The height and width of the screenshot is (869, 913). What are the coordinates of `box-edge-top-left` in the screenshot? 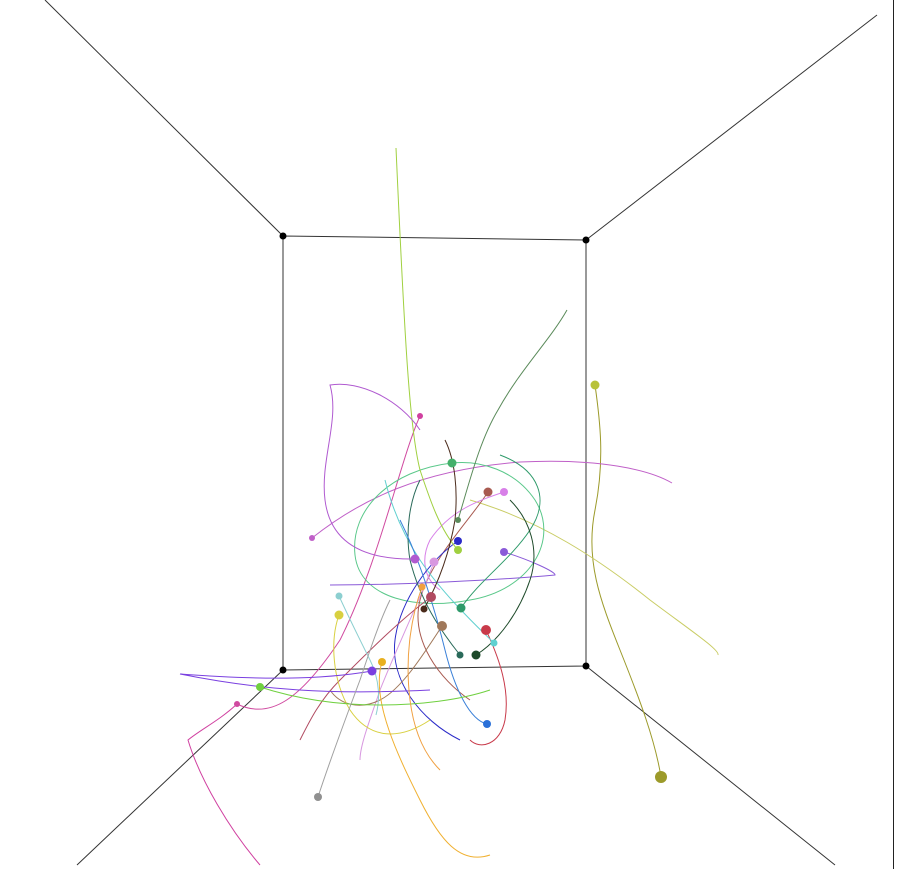 It's located at (164, 118).